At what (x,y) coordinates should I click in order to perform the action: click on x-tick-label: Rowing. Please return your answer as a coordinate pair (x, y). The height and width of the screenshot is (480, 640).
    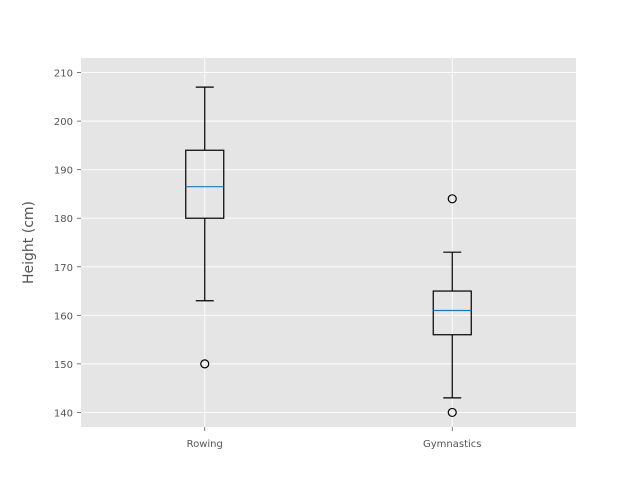
    Looking at the image, I should click on (205, 444).